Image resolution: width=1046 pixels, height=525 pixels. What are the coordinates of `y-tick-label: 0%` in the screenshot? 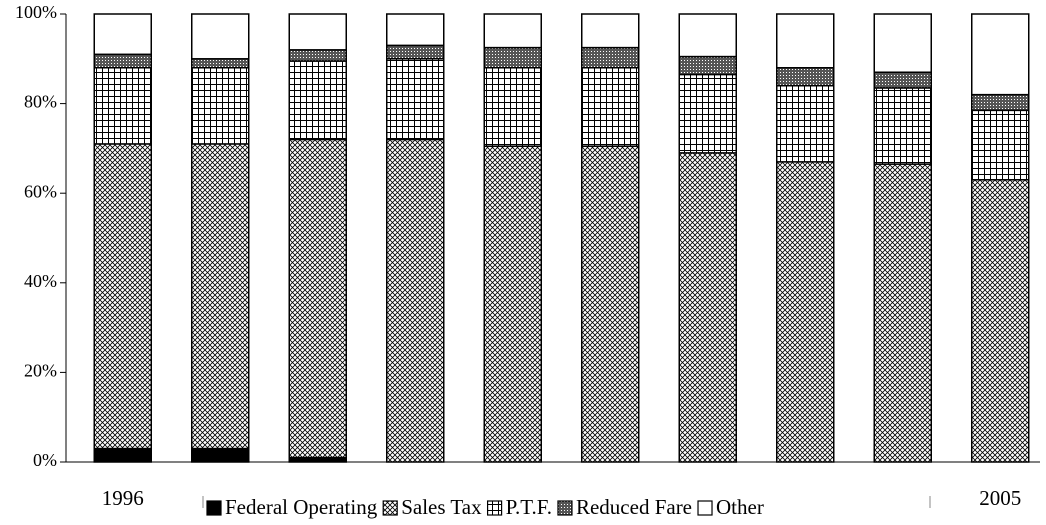 It's located at (45, 460).